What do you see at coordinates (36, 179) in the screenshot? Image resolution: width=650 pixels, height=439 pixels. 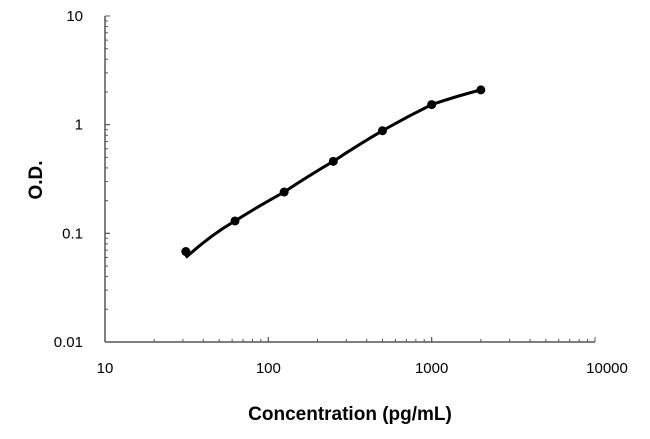 I see `y-axis-label: O.D.` at bounding box center [36, 179].